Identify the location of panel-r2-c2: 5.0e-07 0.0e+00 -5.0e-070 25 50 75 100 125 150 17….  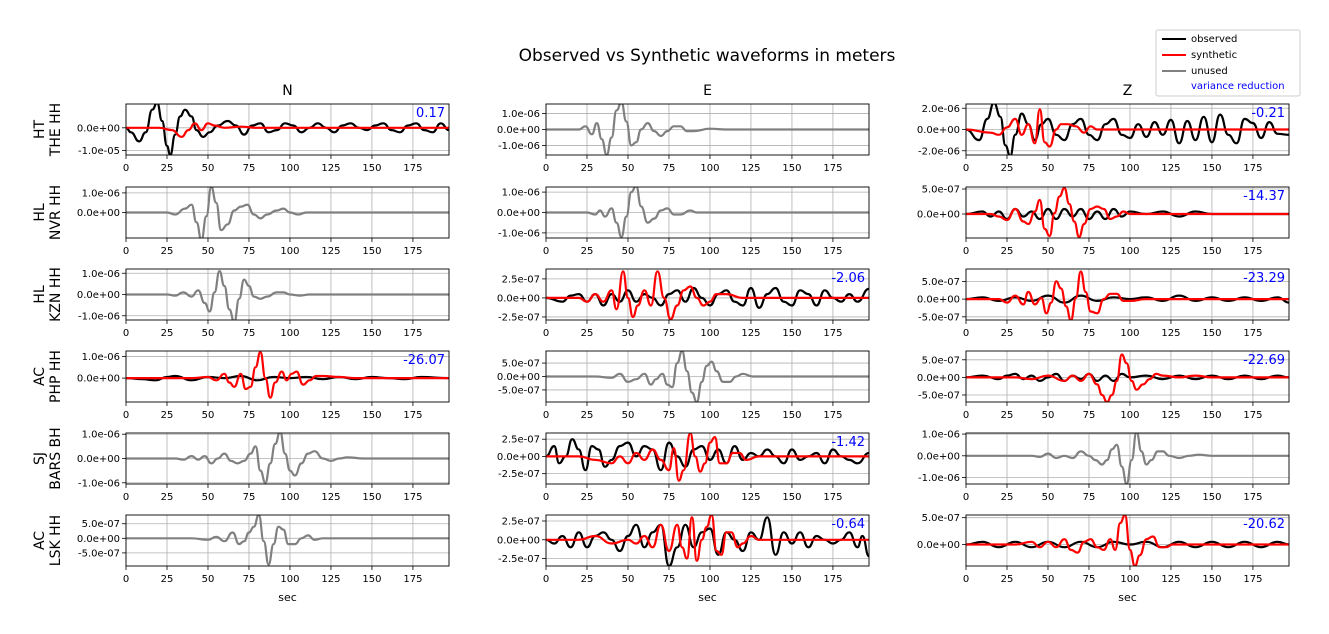
(1103, 303).